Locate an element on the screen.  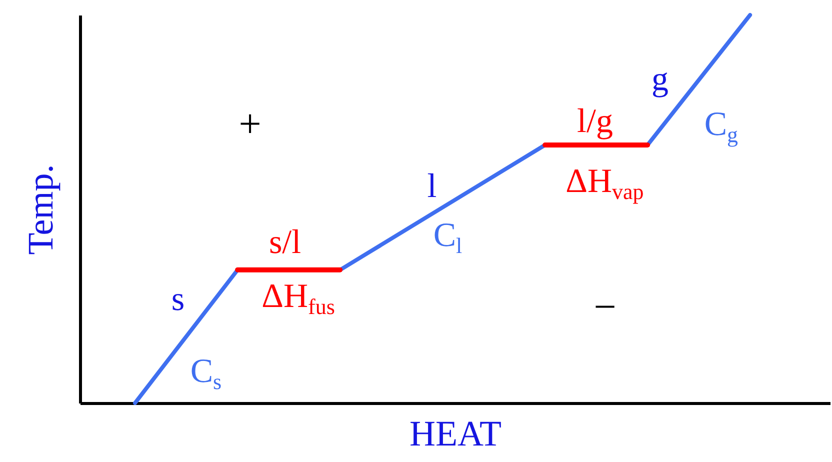
y-axis-title: Temp. is located at coordinates (40, 209).